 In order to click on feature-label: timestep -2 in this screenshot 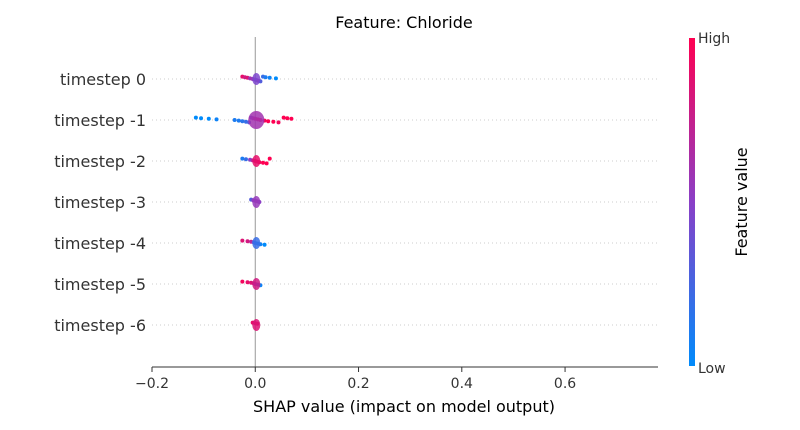, I will do `click(100, 161)`.